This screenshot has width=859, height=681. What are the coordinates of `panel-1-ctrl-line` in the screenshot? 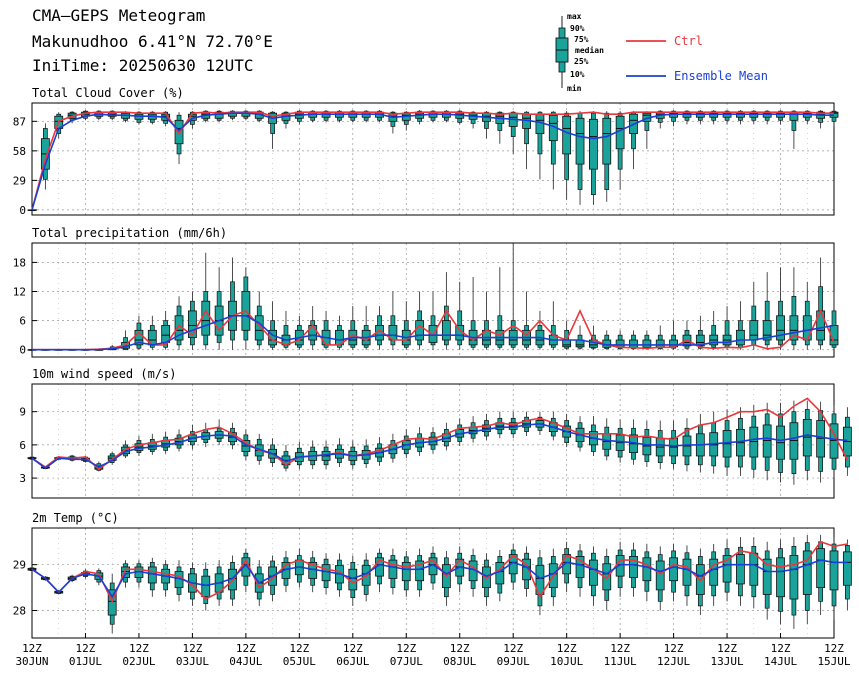 It's located at (432, 161).